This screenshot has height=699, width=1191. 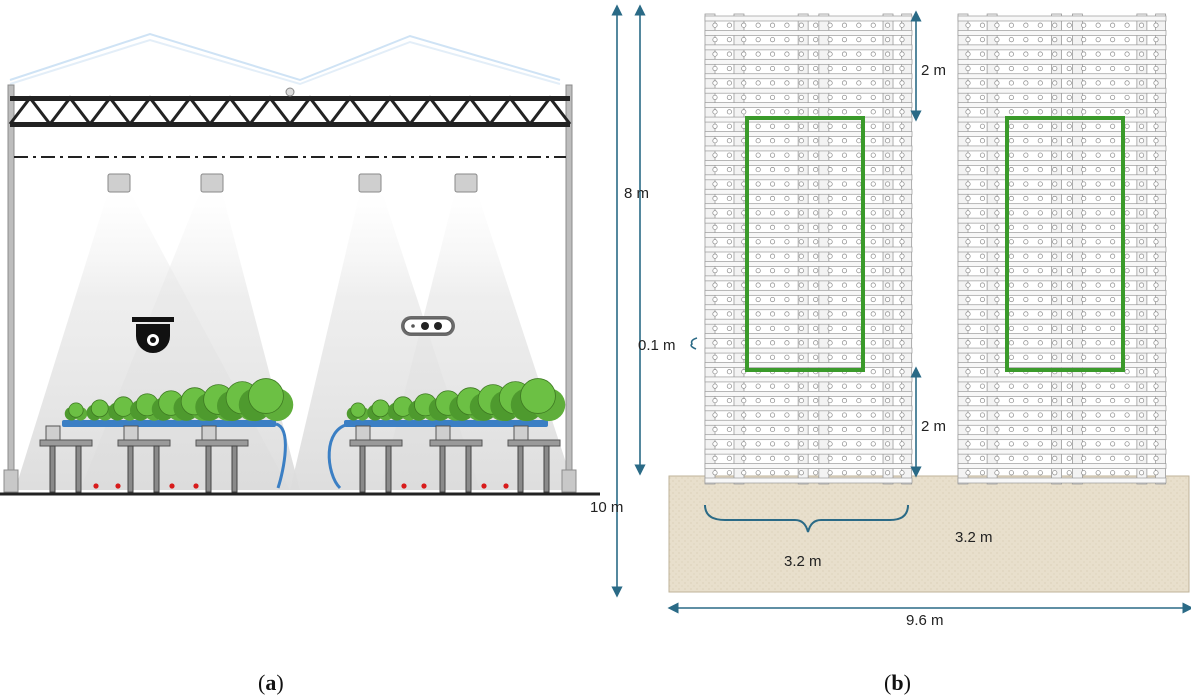 What do you see at coordinates (805, 244) in the screenshot?
I see `sample-region-left` at bounding box center [805, 244].